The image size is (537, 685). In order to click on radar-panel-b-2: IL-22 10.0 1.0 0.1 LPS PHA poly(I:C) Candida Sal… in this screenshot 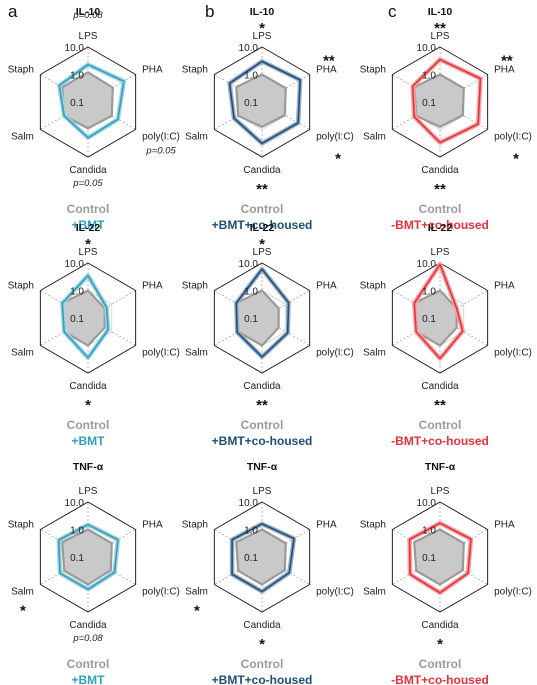, I will do `click(268, 335)`.